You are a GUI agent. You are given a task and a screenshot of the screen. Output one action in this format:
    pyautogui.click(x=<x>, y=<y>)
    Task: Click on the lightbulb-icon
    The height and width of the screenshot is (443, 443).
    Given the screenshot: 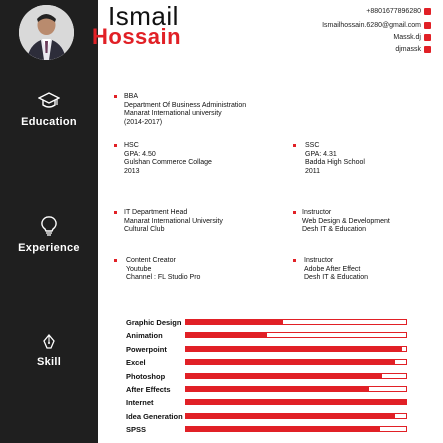 What is the action you would take?
    pyautogui.click(x=49, y=226)
    